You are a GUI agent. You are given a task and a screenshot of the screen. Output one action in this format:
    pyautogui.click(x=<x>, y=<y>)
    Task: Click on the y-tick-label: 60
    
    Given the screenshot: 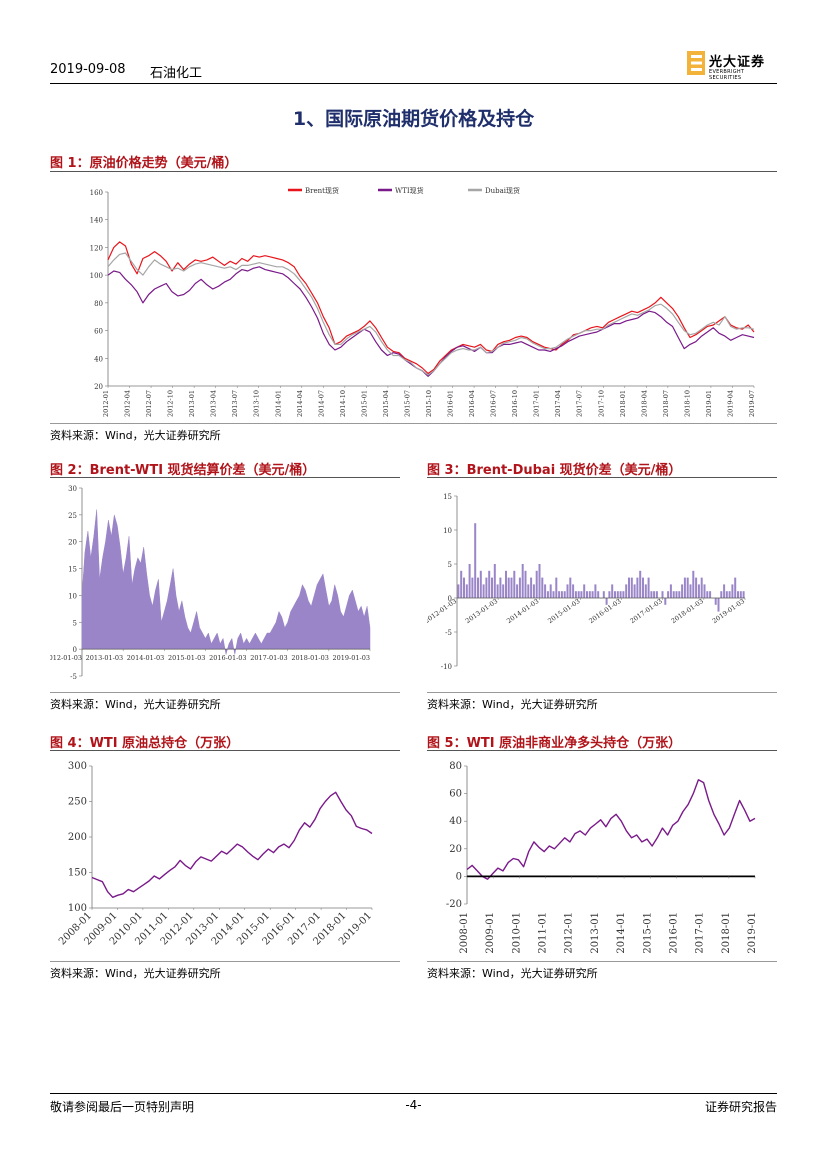 What is the action you would take?
    pyautogui.click(x=98, y=332)
    